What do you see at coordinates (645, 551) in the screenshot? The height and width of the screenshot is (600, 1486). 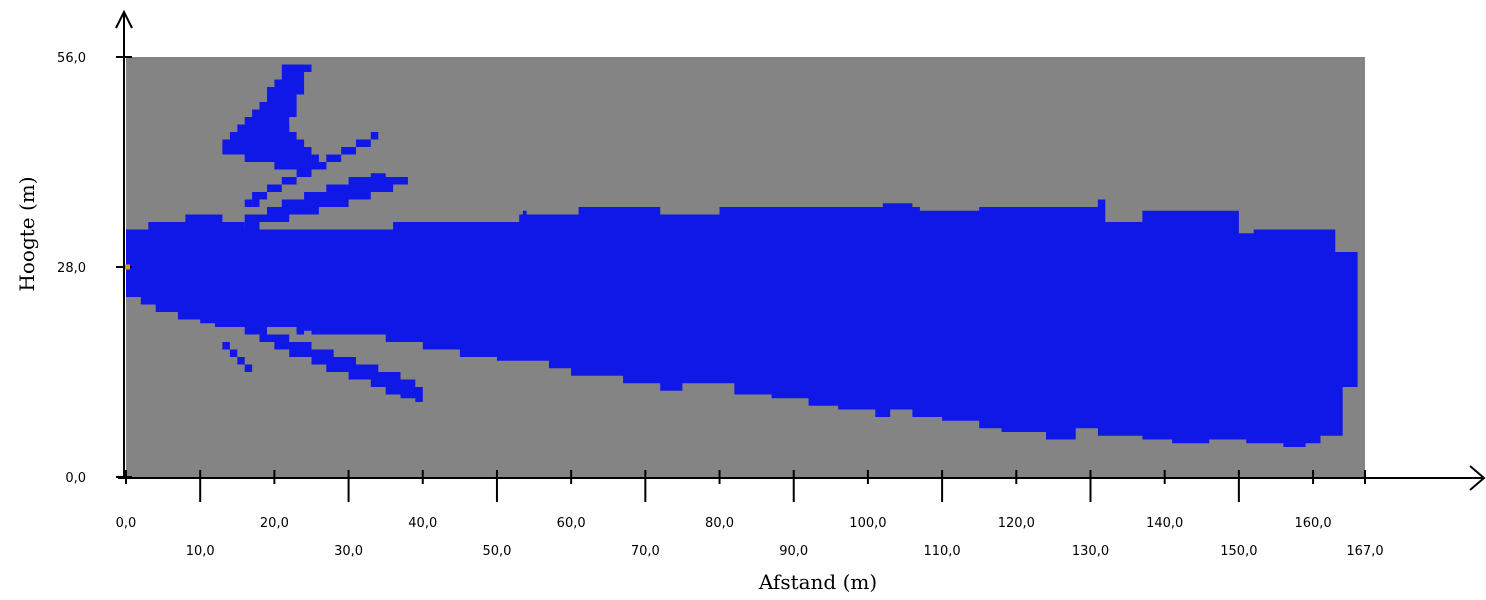 I see `x-tick-label: 70,0` at bounding box center [645, 551].